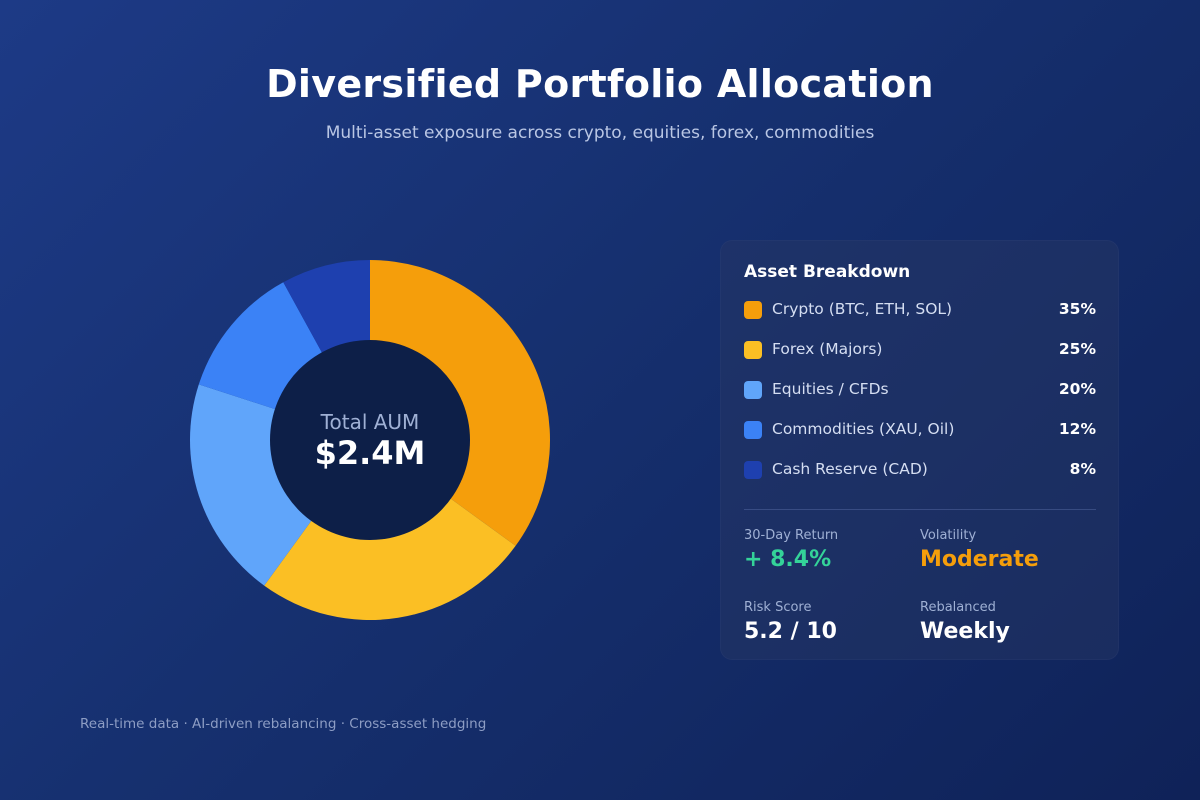 This screenshot has width=1200, height=800. Describe the element at coordinates (1077, 389) in the screenshot. I see `legend-percent: 20%` at that location.